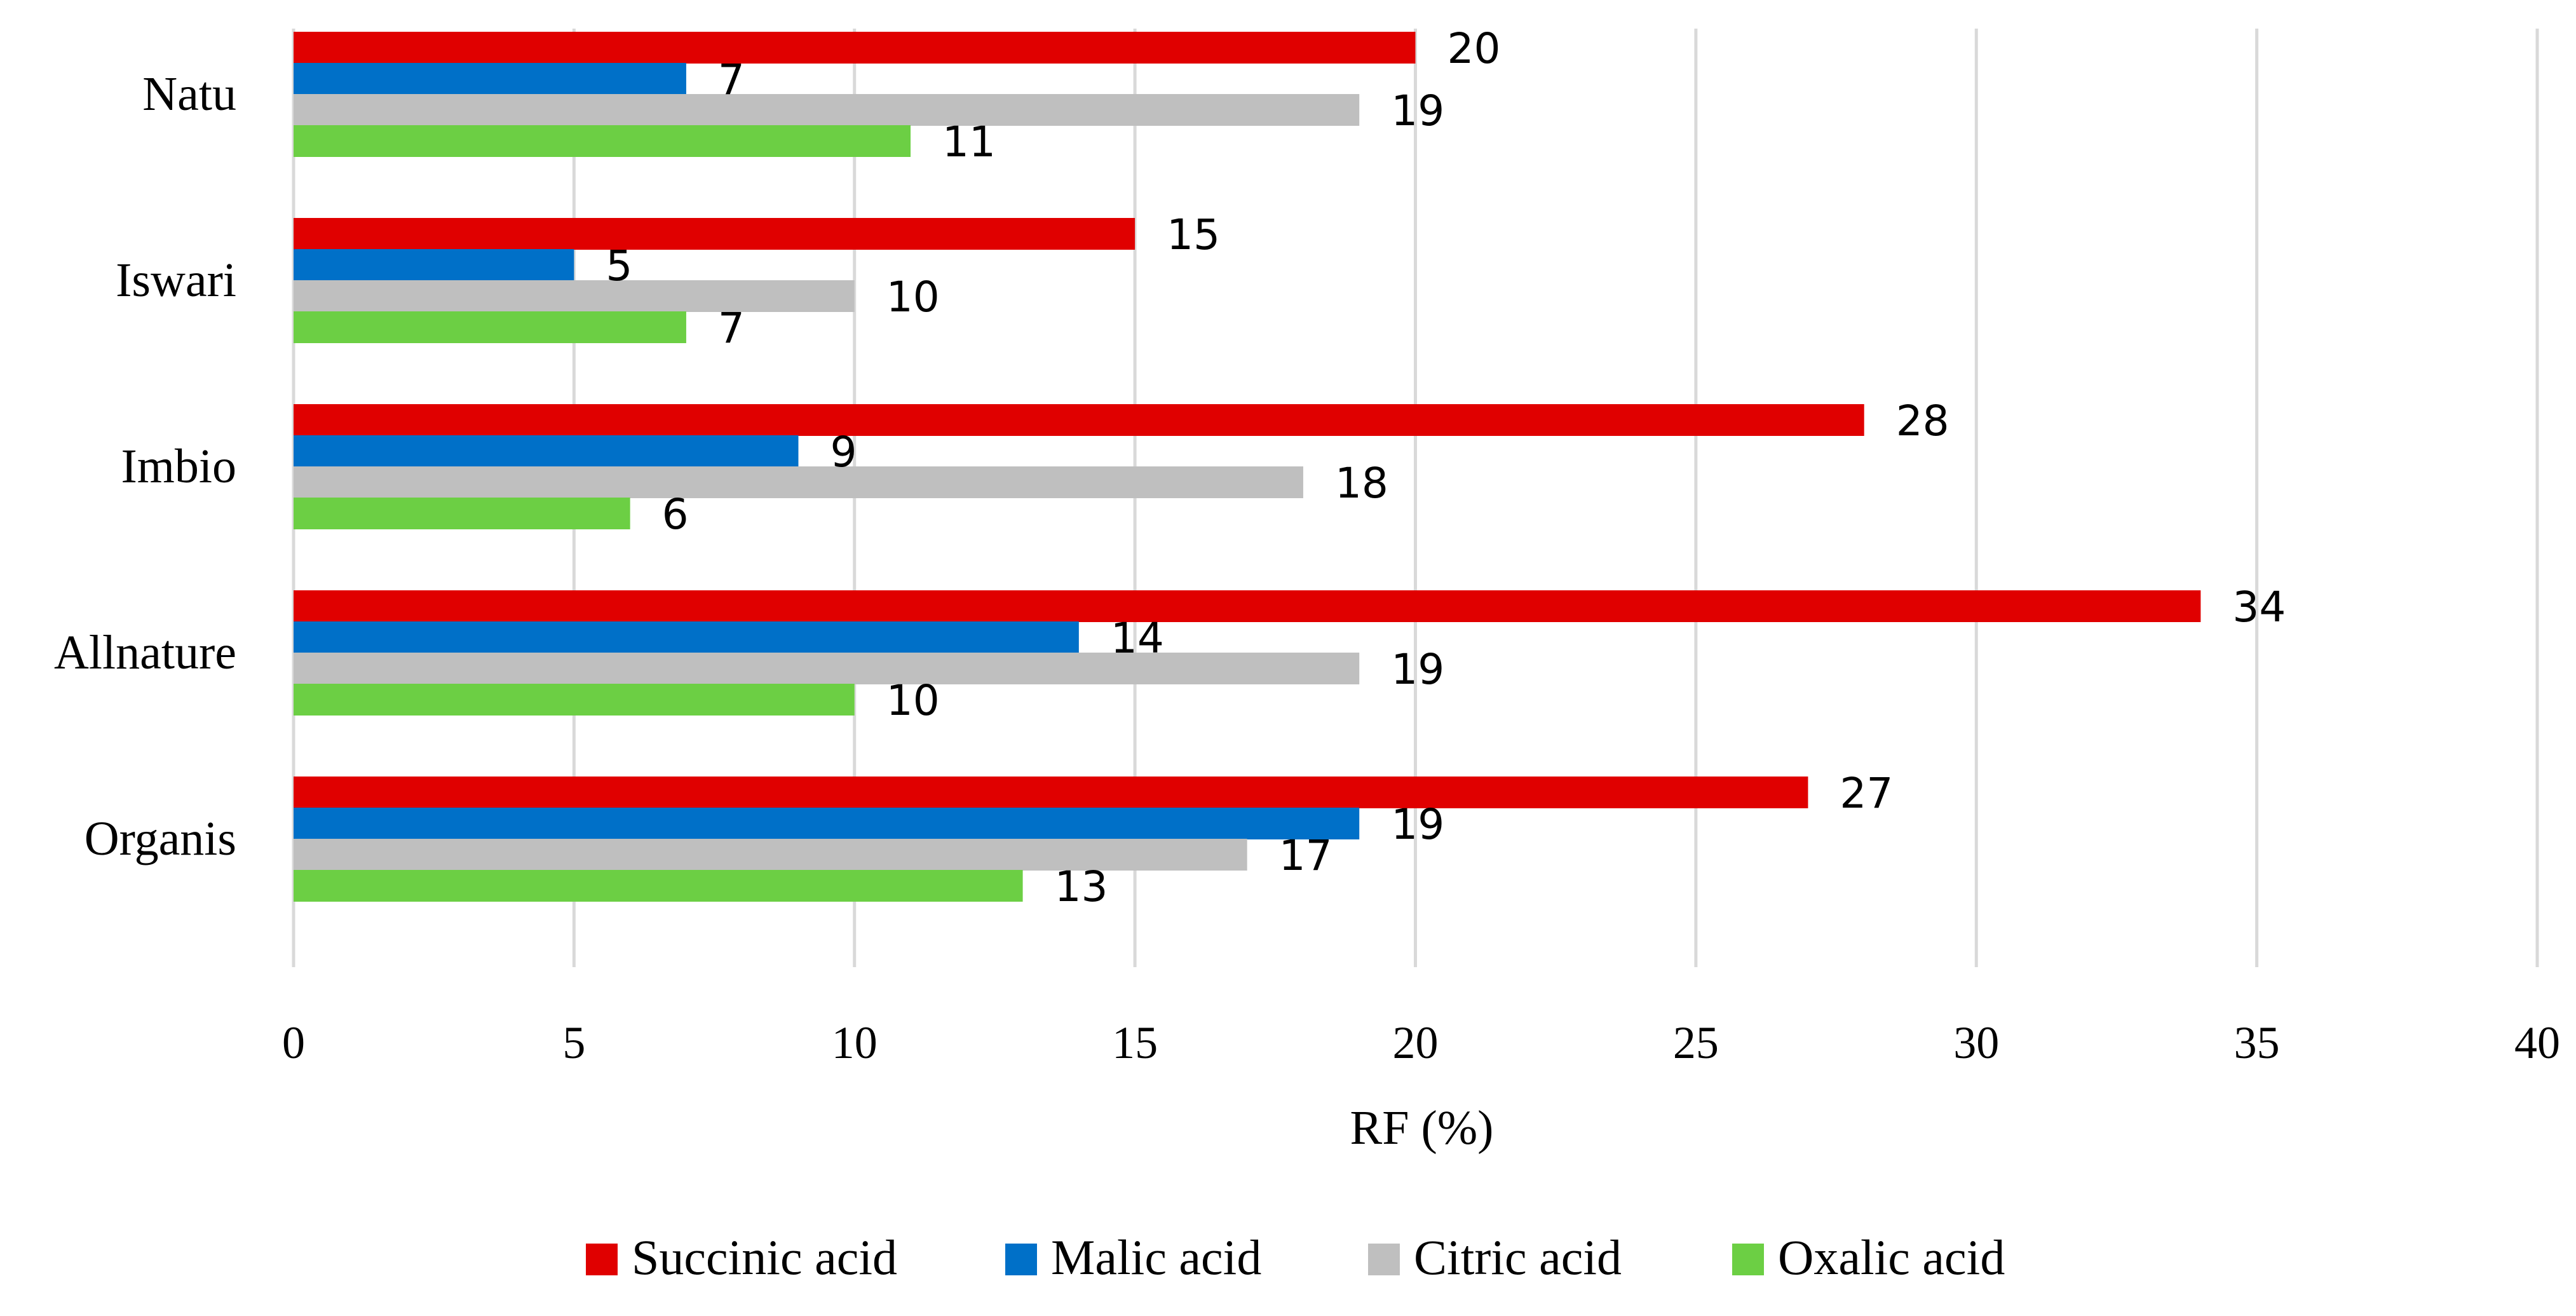 The height and width of the screenshot is (1316, 2576). Describe the element at coordinates (1247, 606) in the screenshot. I see `bar-allnature-succinic-acid` at that location.